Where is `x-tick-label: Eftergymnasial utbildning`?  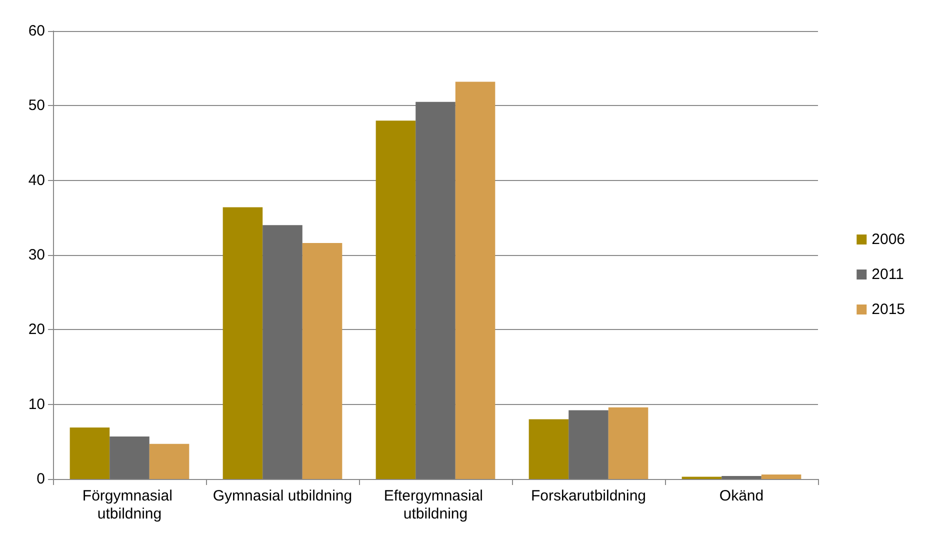 x-tick-label: Eftergymnasial utbildning is located at coordinates (436, 505).